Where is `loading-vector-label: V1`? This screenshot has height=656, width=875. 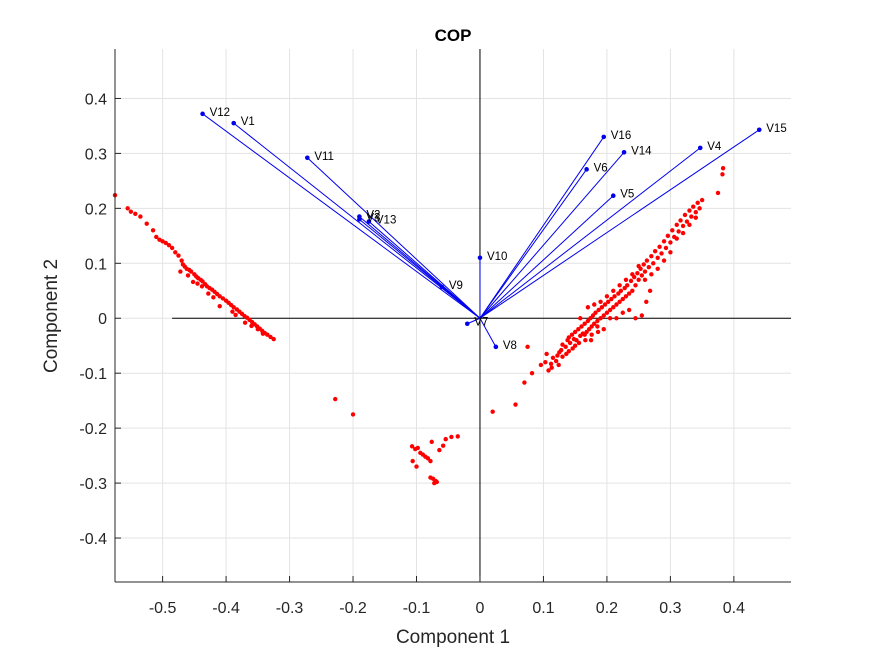
loading-vector-label: V1 is located at coordinates (248, 122).